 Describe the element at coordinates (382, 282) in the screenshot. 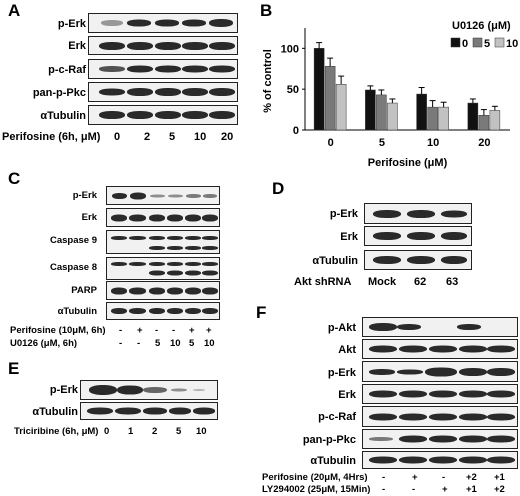

I see `panel-d-lane-label: Mock` at that location.